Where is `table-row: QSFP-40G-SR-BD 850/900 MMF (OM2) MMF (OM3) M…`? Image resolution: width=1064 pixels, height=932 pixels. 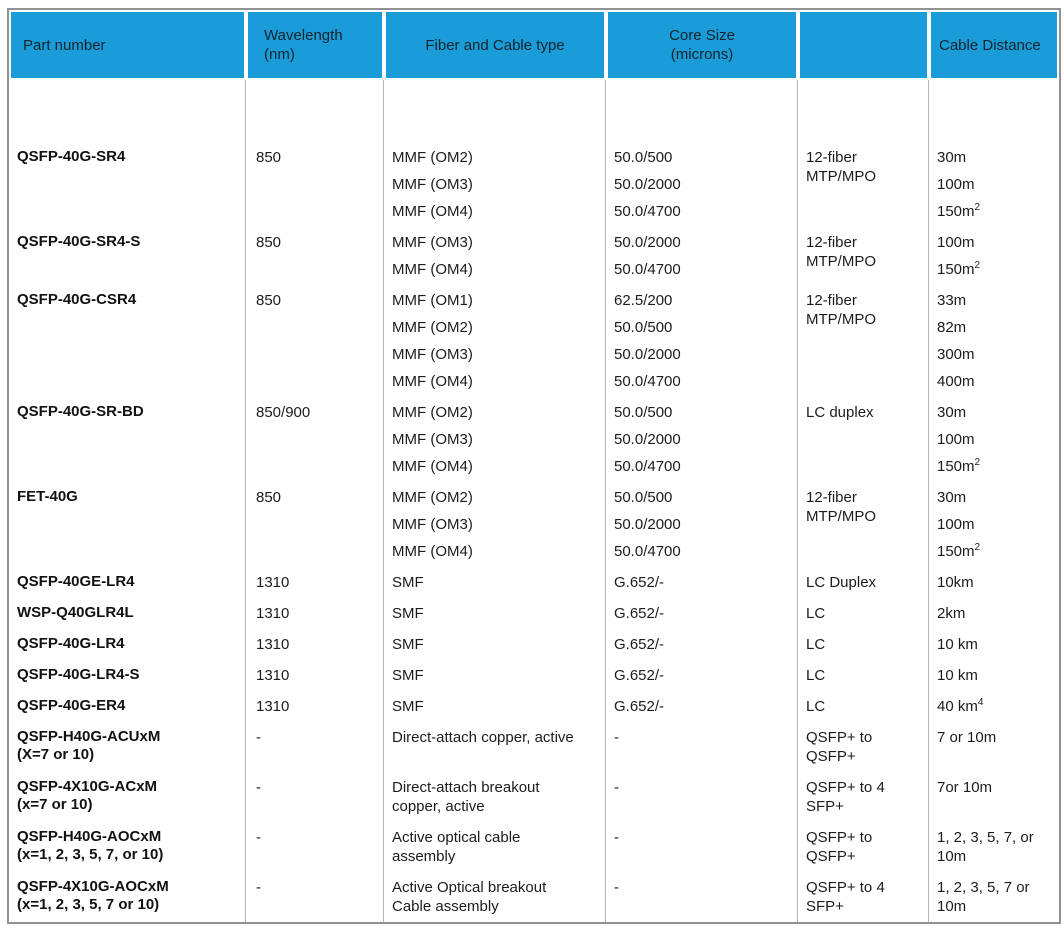
table-row: QSFP-40G-SR-BD 850/900 MMF (OM2) MMF (OM3) M… is located at coordinates (534, 439).